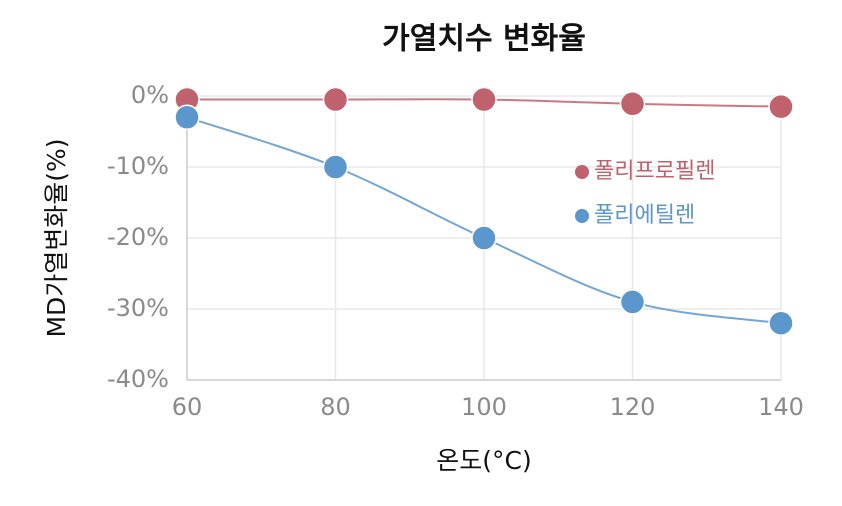 The height and width of the screenshot is (506, 842). What do you see at coordinates (138, 166) in the screenshot?
I see `y-tick-label: -10%` at bounding box center [138, 166].